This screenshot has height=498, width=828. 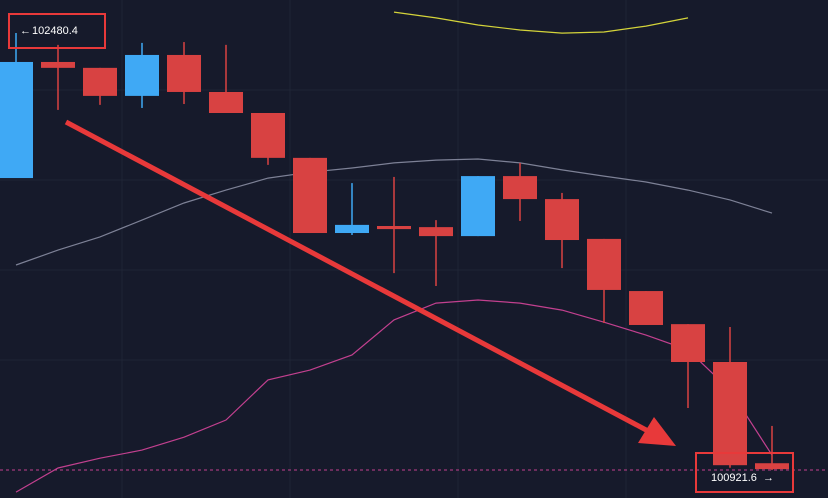 I want to click on high-label: 102480.4, so click(x=55, y=31).